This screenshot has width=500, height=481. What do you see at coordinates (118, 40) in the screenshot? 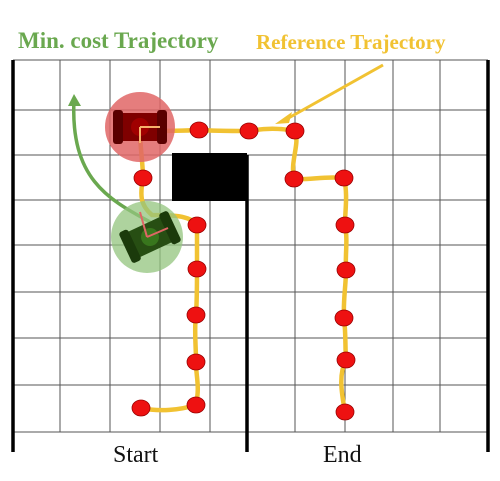
I see `min-cost-trajectory-label: Min. cost Trajectory` at bounding box center [118, 40].